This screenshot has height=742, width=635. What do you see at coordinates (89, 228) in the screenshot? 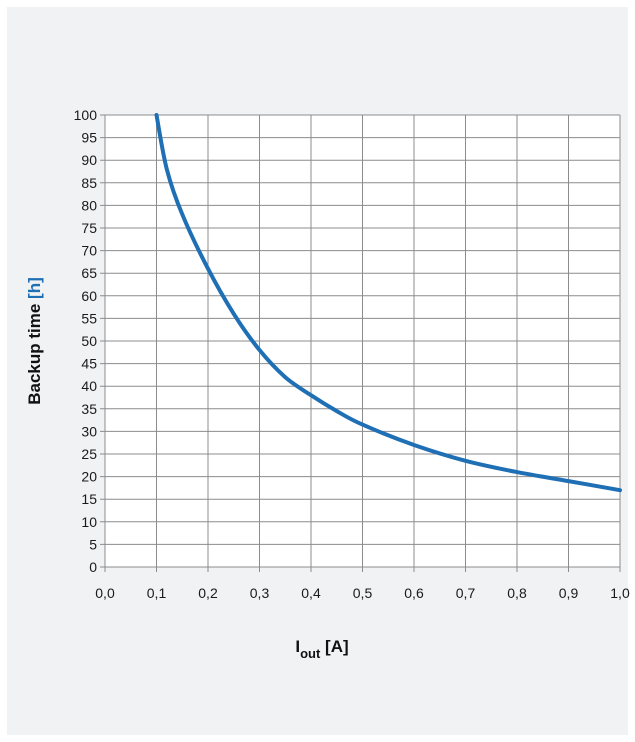
I see `y-tick-label: 75` at bounding box center [89, 228].